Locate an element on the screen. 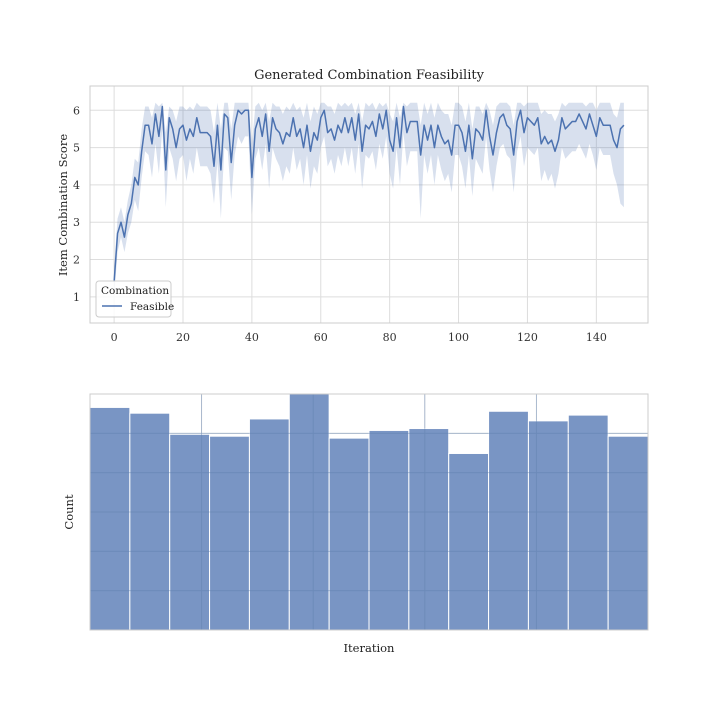 The image size is (720, 720). x-tick-label: 60 is located at coordinates (321, 337).